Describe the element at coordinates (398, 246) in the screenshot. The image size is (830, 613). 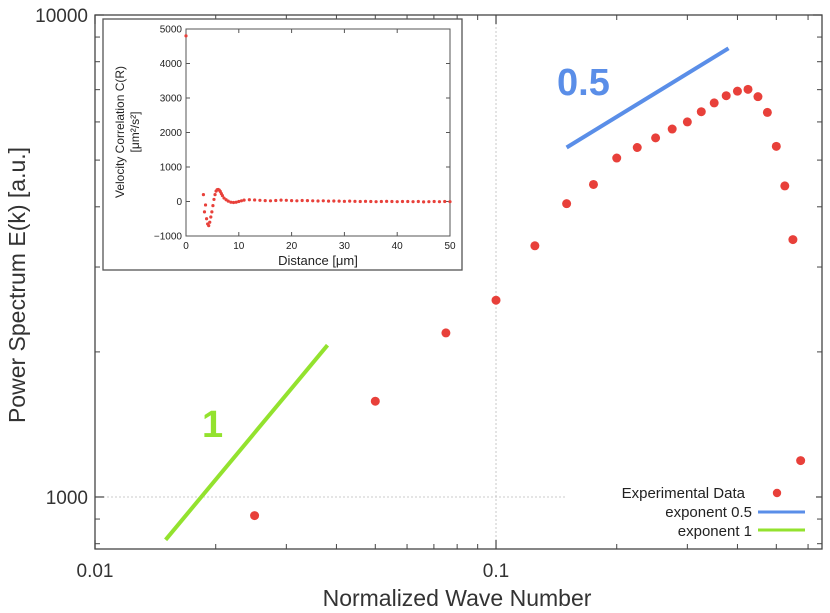
I see `inset-x-tick-label: 40` at that location.